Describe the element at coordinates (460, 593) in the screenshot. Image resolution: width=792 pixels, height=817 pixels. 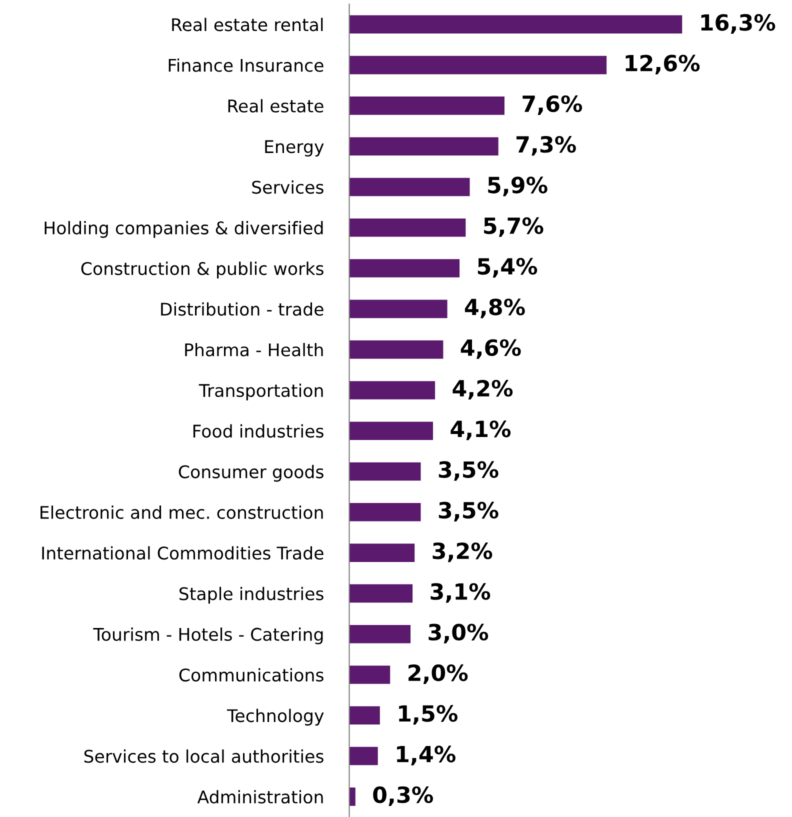
I see `data-label: 3,1%` at that location.